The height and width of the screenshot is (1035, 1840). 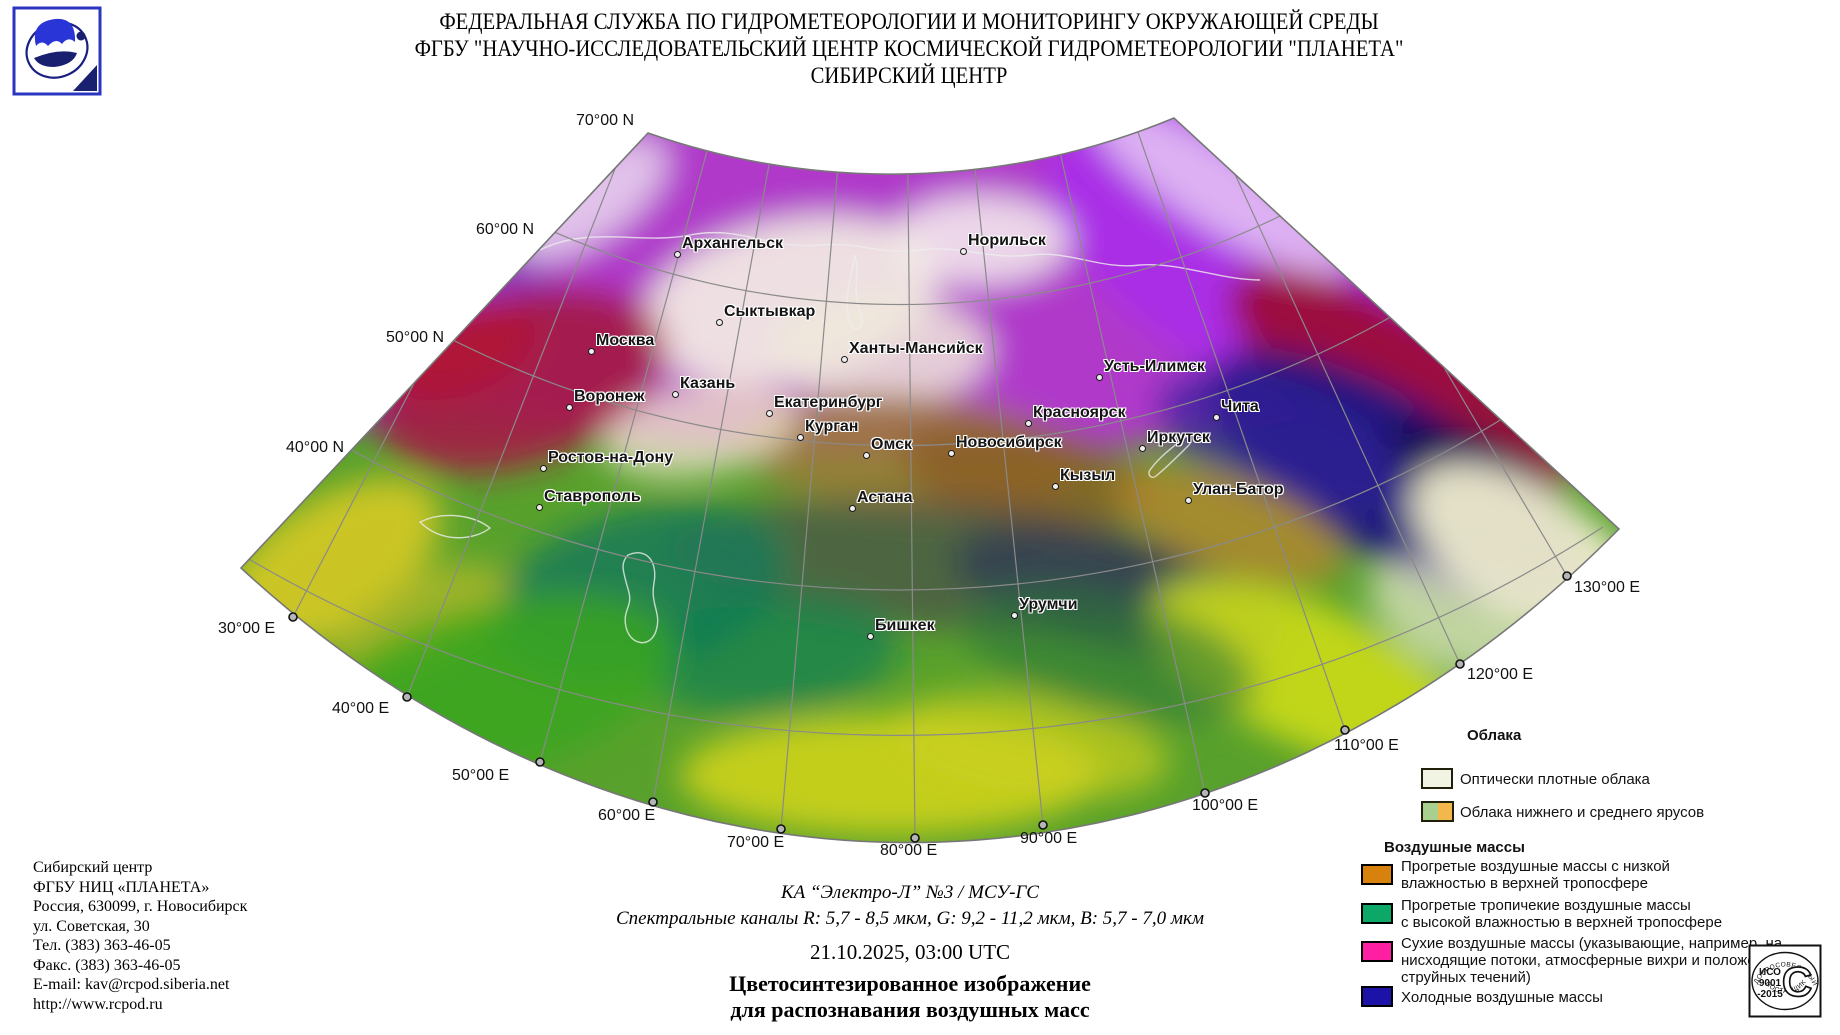 I want to click on legend-line: Холодные воздушные массы, so click(x=1502, y=997).